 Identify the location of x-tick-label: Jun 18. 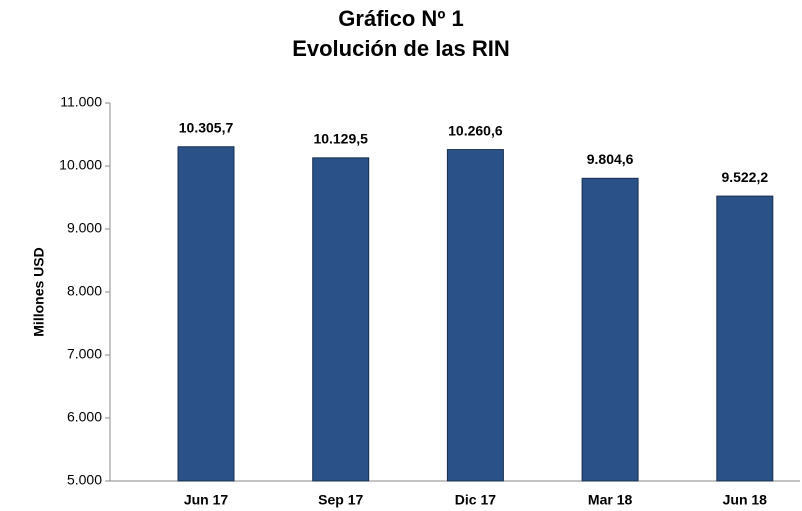
(745, 500).